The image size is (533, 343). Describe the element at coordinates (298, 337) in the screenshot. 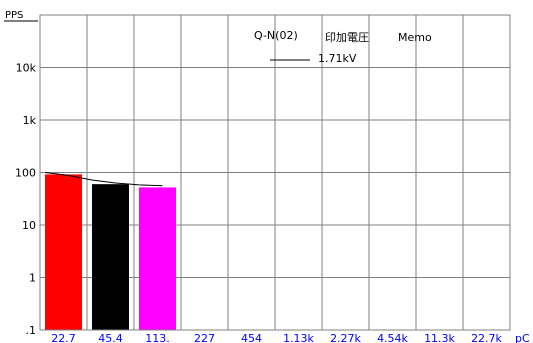

I see `x-tick-label: 1.13k` at that location.